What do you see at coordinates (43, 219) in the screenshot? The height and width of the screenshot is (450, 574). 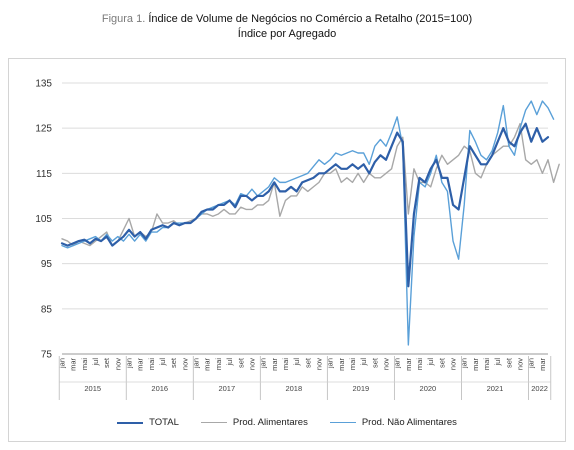 I see `y-tick-label: 105` at bounding box center [43, 219].